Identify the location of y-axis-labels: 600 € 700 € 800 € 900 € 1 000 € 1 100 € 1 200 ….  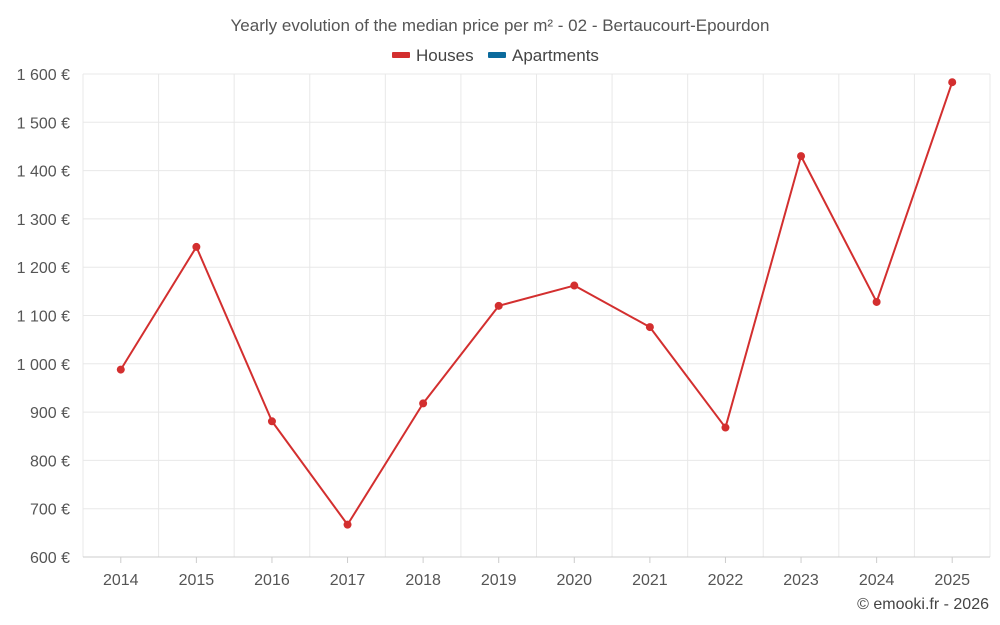
(43, 317).